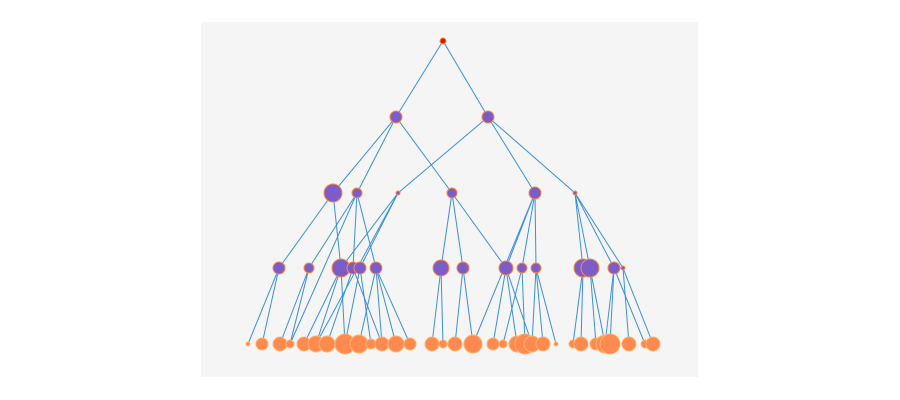 This screenshot has width=900, height=400. What do you see at coordinates (333, 193) in the screenshot?
I see `tree-node-inner-b1` at bounding box center [333, 193].